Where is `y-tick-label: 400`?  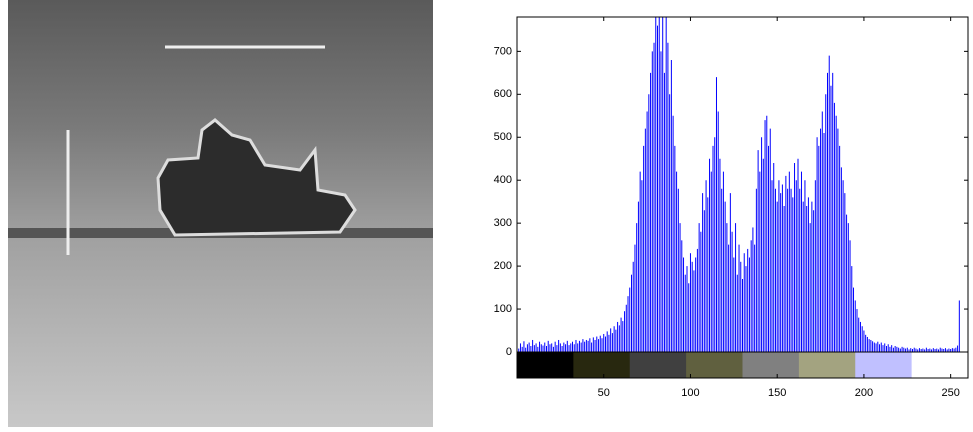 y-tick-label: 400 is located at coordinates (503, 180).